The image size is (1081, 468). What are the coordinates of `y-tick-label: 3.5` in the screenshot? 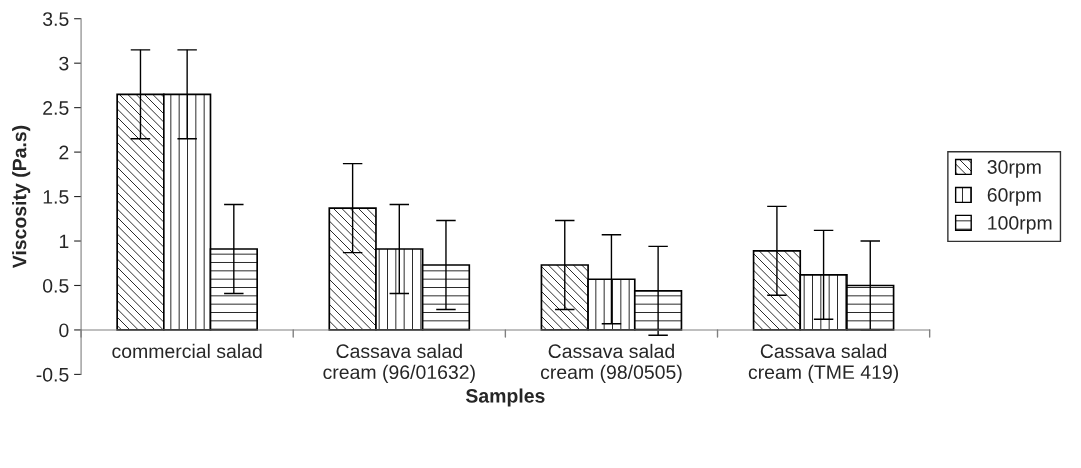 It's located at (55, 19).